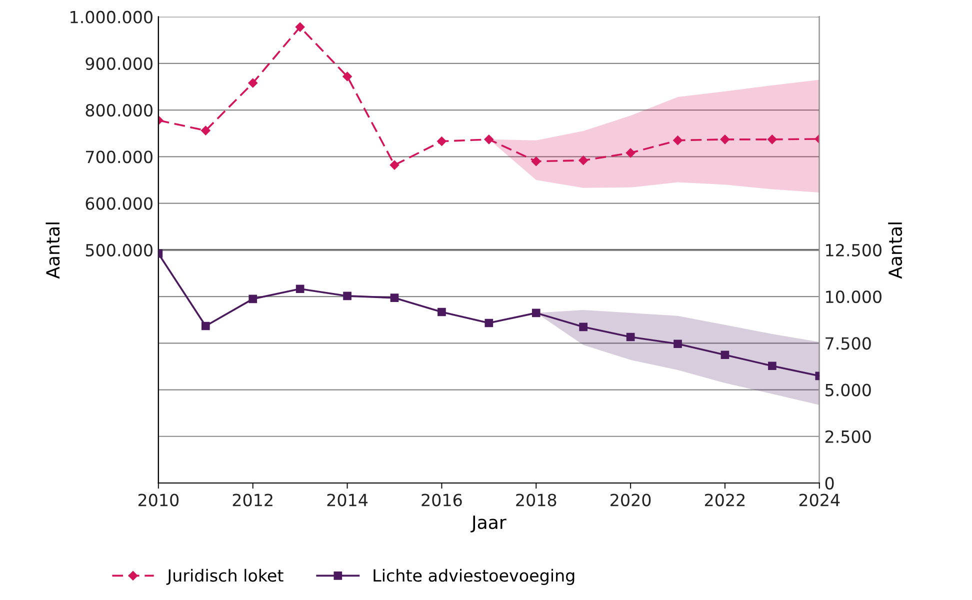 This screenshot has height=600, width=972. What do you see at coordinates (848, 343) in the screenshot?
I see `y2-tick-label: 7.500` at bounding box center [848, 343].